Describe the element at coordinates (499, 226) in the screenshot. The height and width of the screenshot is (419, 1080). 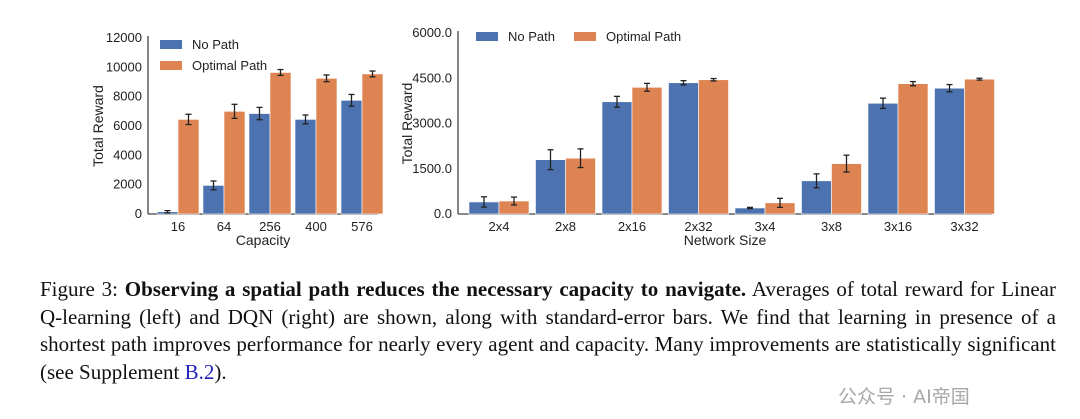
I see `x-tick-label: 2x4` at that location.